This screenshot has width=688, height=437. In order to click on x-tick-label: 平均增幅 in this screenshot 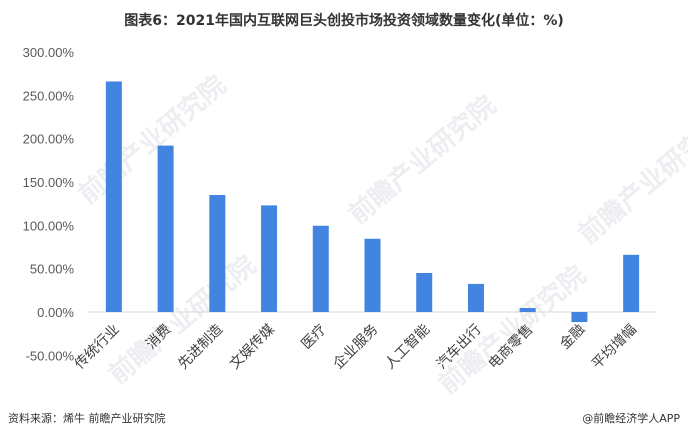, I will do `click(614, 347)`.